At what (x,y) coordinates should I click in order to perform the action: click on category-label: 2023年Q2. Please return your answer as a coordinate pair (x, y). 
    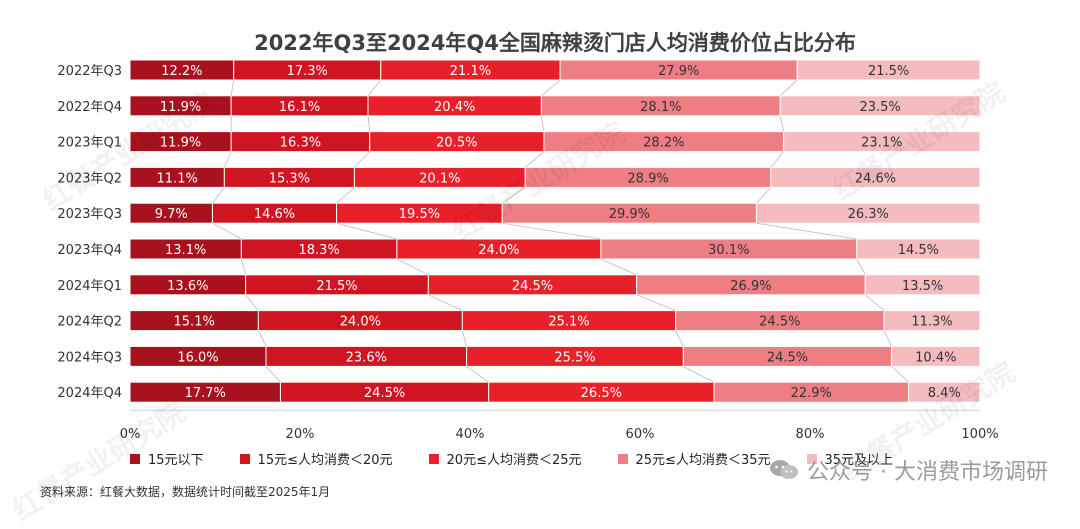
    Looking at the image, I should click on (89, 178).